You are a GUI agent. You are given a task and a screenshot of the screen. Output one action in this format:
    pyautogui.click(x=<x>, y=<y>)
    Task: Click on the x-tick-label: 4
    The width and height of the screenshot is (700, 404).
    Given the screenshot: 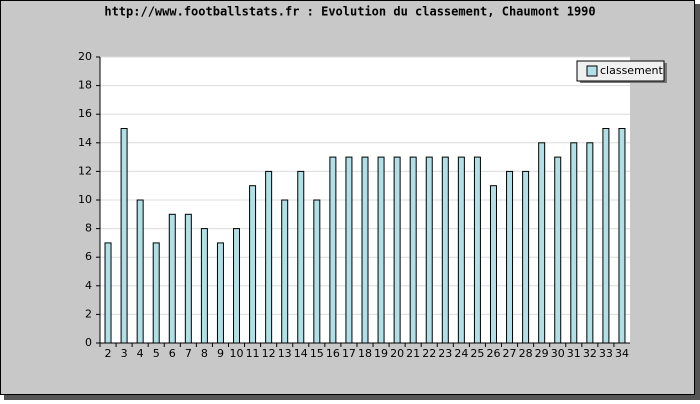 What is the action you would take?
    pyautogui.click(x=140, y=353)
    